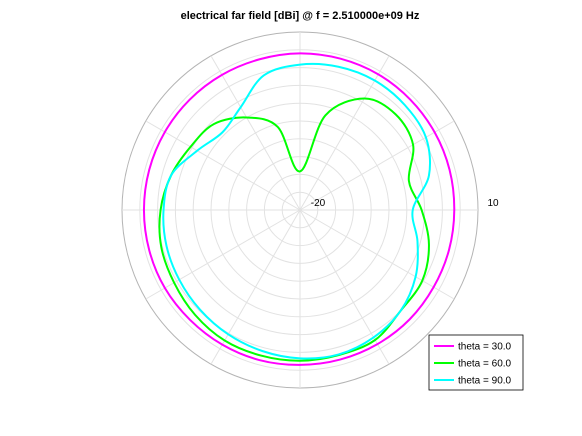  What do you see at coordinates (485, 364) in the screenshot?
I see `legend-label-2: theta = 60.0` at bounding box center [485, 364].